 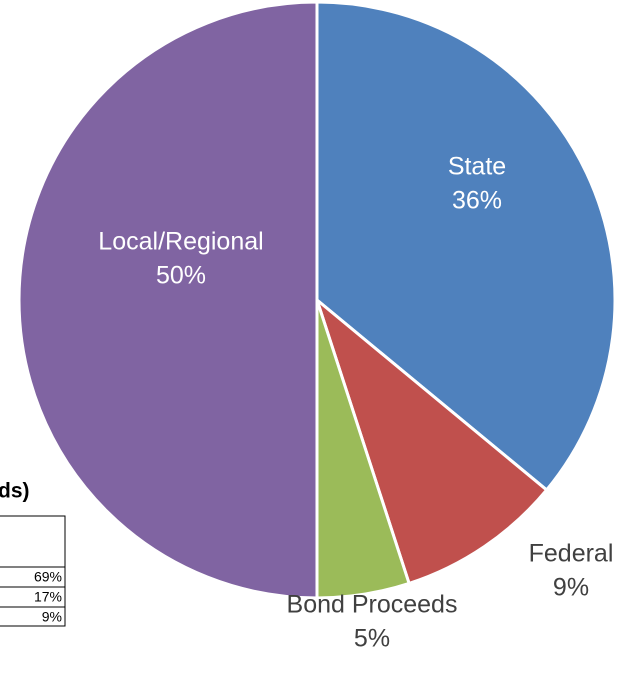 I want to click on table-cell: 17%, so click(x=48, y=597).